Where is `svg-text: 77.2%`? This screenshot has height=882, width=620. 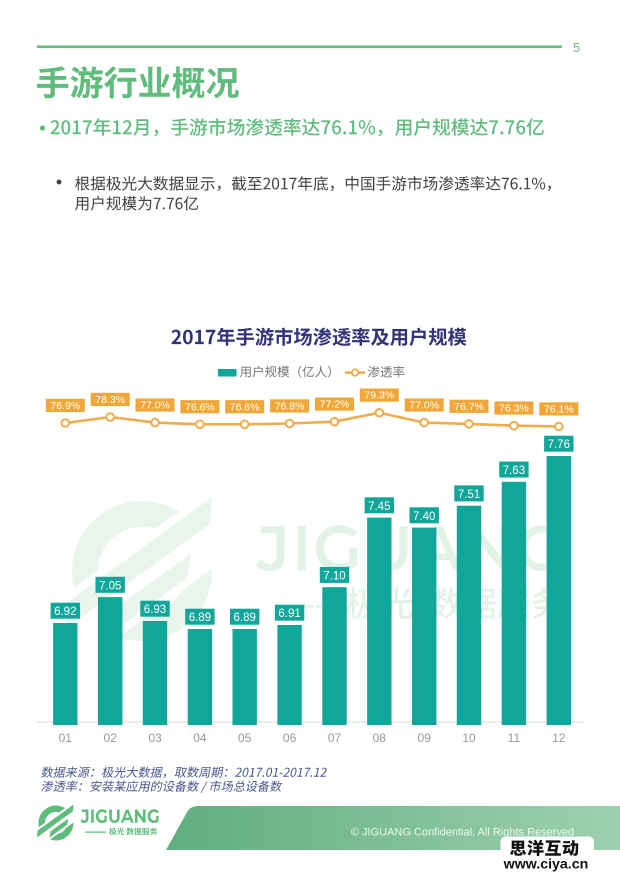
svg-text: 77.2% is located at coordinates (335, 405).